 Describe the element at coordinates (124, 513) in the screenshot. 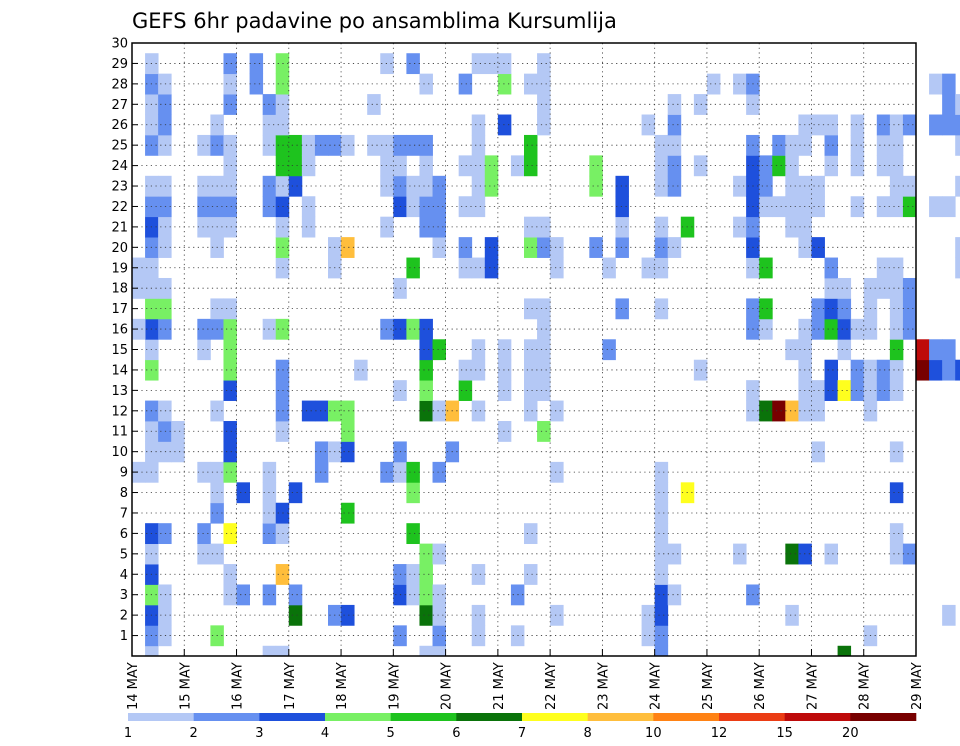

I see `y-tick-label: 7` at that location.